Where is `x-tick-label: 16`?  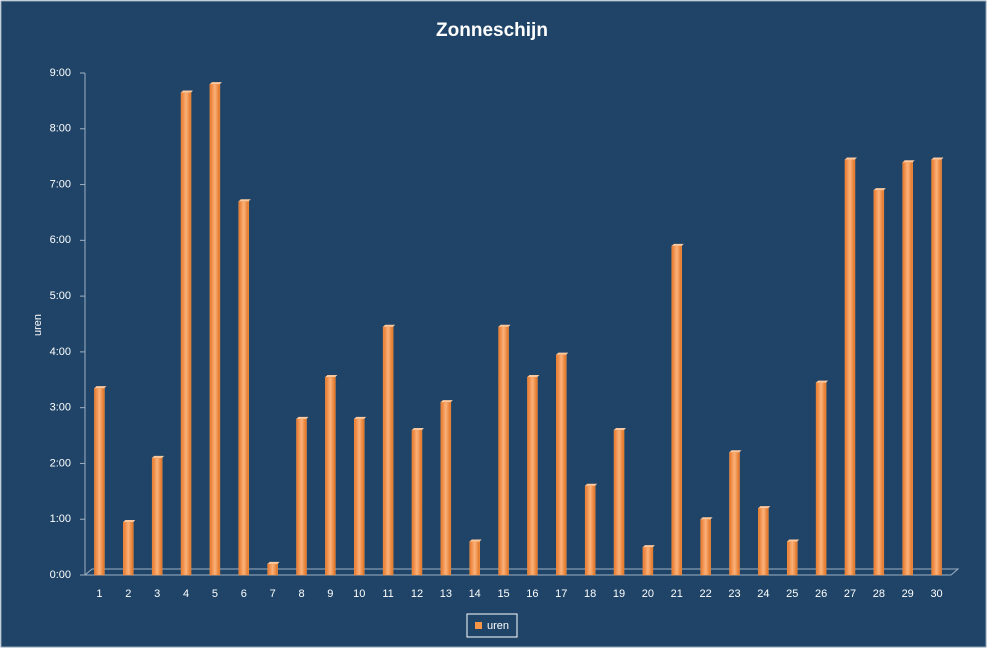 x-tick-label: 16 is located at coordinates (532, 594).